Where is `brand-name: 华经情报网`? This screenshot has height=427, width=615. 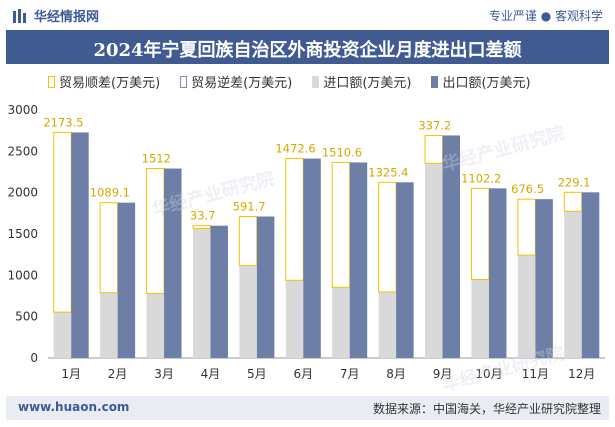
brand-name: 华经情报网 is located at coordinates (67, 17).